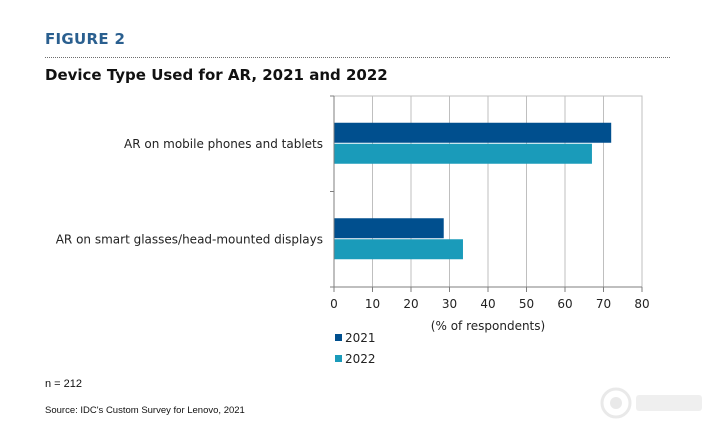 This screenshot has height=432, width=713. Describe the element at coordinates (410, 304) in the screenshot. I see `x-tick-label: 20` at that location.